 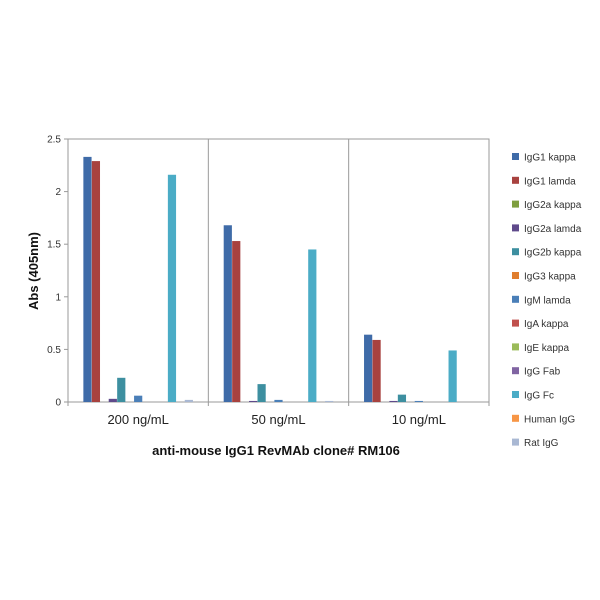 What do you see at coordinates (276, 450) in the screenshot?
I see `x-axis-title: anti-mouse IgG1 RevMAb clone# RM106` at bounding box center [276, 450].